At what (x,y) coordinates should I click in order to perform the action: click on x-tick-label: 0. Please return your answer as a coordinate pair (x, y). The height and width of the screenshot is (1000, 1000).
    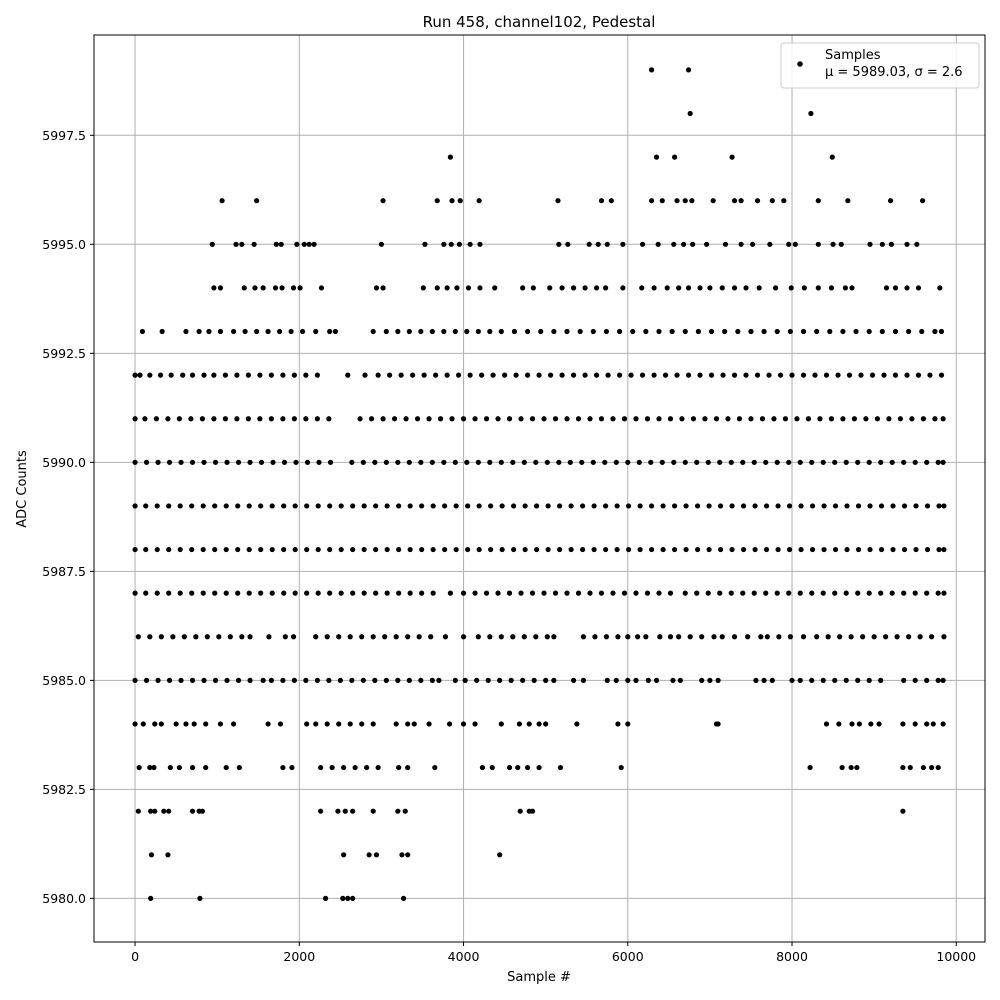
    Looking at the image, I should click on (135, 956).